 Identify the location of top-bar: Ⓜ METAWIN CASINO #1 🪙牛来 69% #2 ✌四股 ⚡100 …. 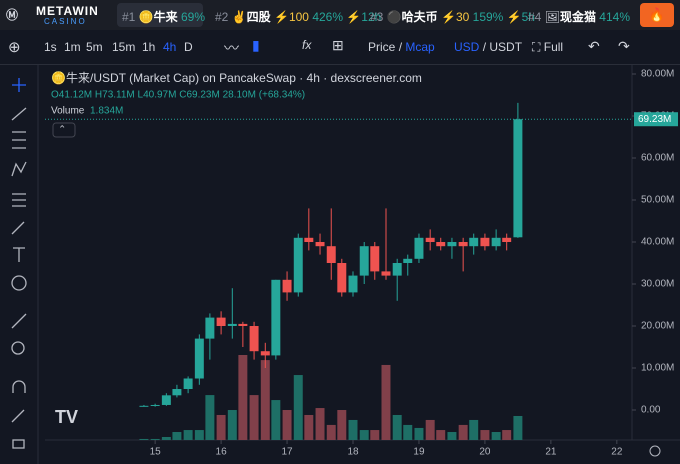
(340, 15).